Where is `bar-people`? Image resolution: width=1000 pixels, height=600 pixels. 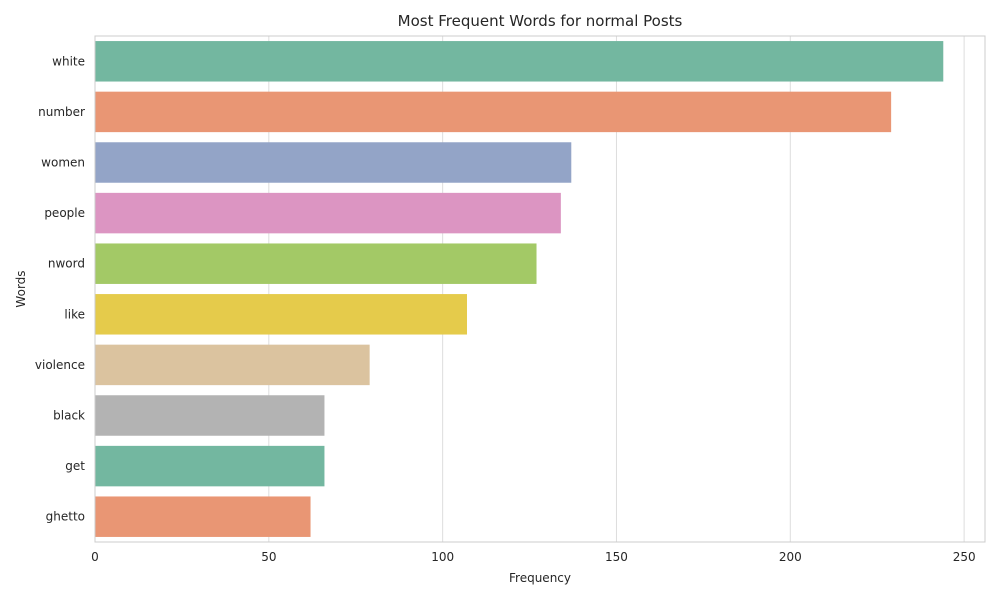
bar-people is located at coordinates (328, 213).